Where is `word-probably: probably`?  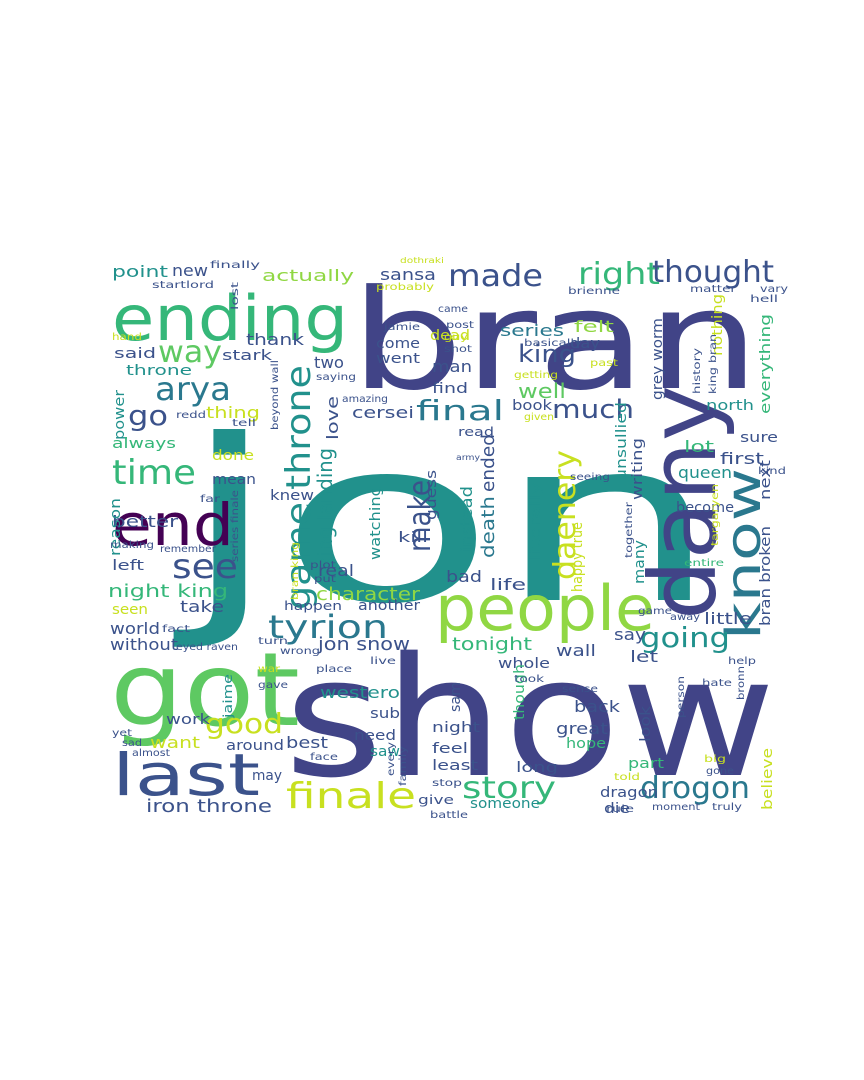
word-probably: probably is located at coordinates (405, 287).